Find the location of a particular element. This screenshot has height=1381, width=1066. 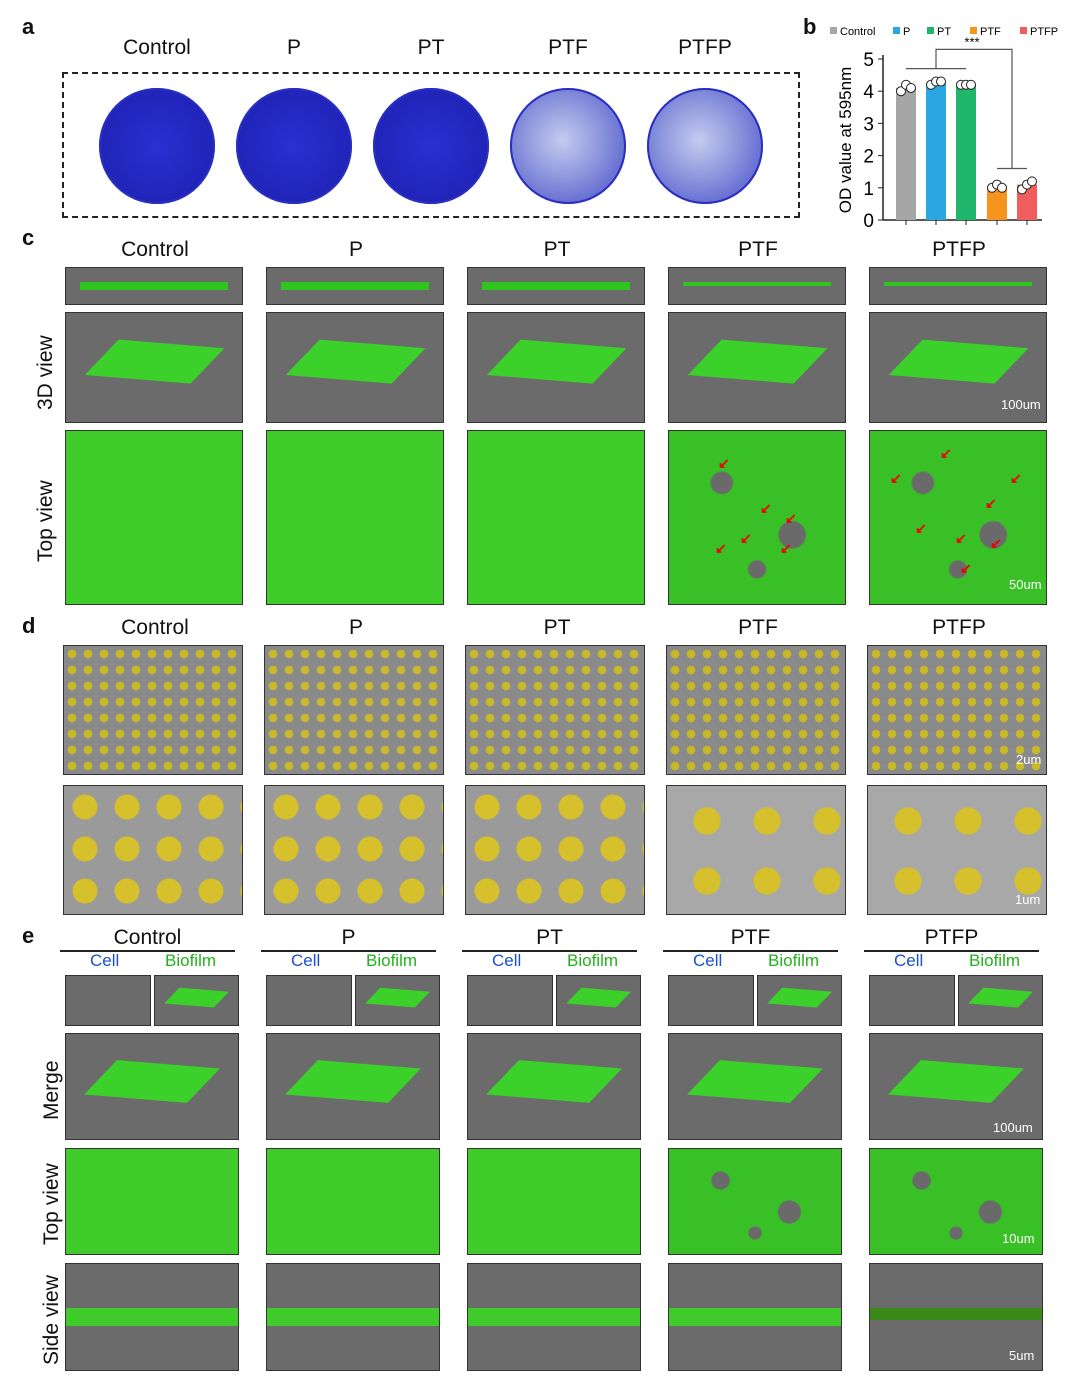

d-title: Control is located at coordinates (155, 627).